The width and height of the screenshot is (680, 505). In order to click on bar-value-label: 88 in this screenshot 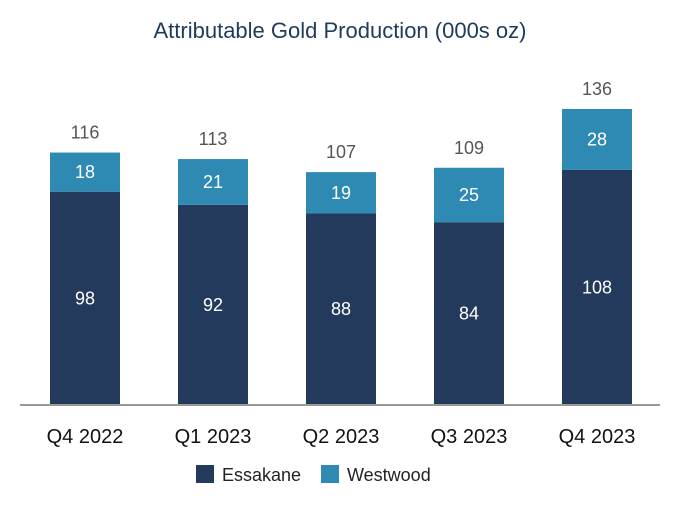, I will do `click(341, 309)`.